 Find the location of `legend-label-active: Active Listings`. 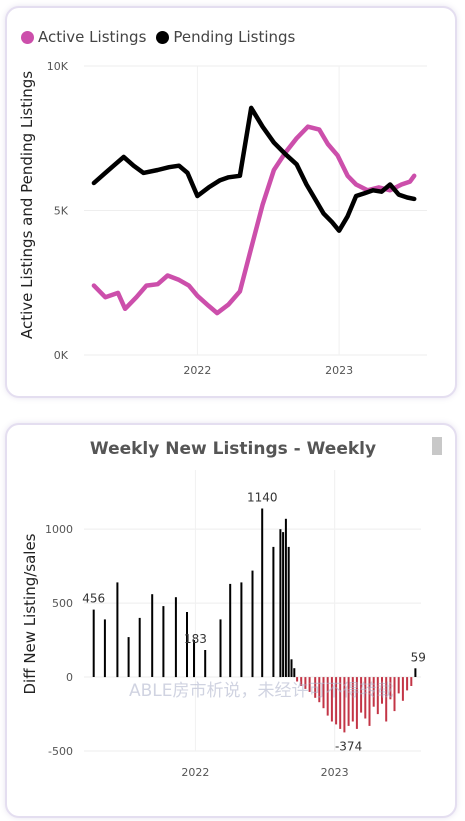

legend-label-active: Active Listings is located at coordinates (92, 37).